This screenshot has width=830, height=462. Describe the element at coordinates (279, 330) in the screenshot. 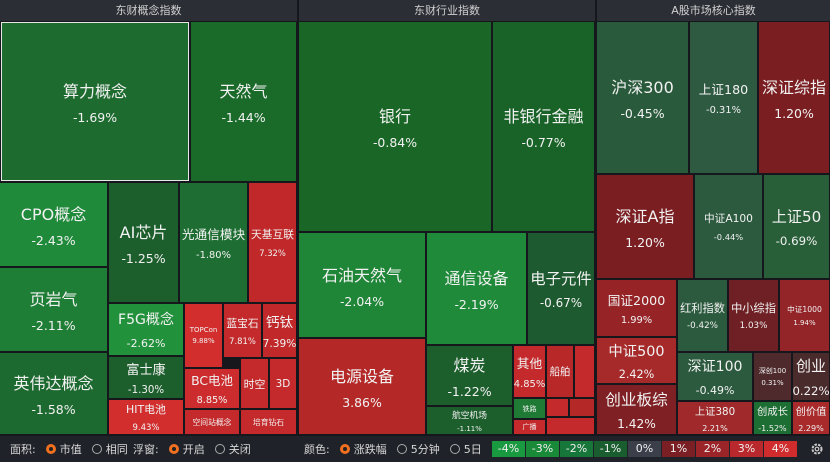

I see `tile: 钙钛 7.39%` at that location.